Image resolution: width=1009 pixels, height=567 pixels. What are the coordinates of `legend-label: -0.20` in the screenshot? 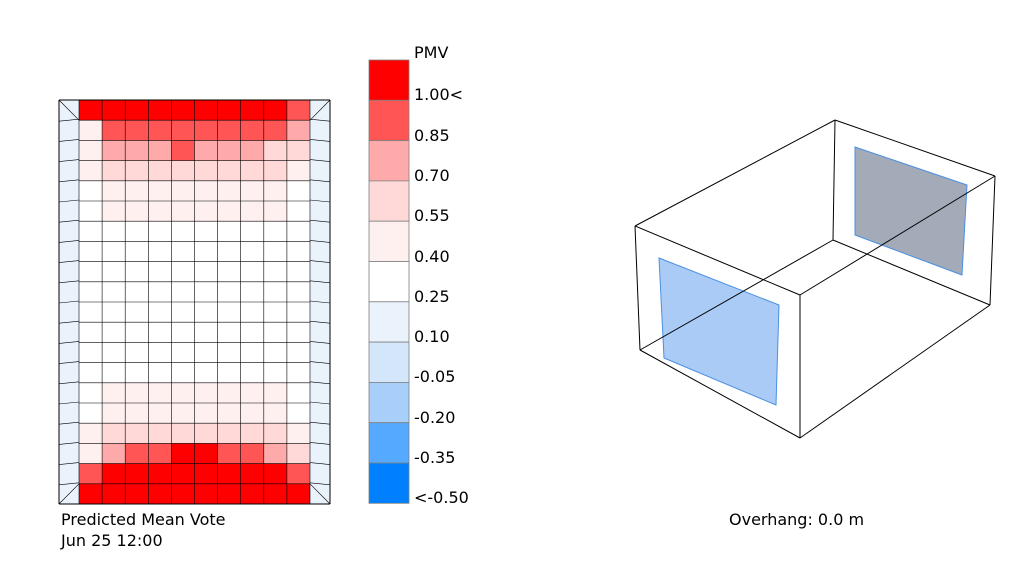 It's located at (435, 417).